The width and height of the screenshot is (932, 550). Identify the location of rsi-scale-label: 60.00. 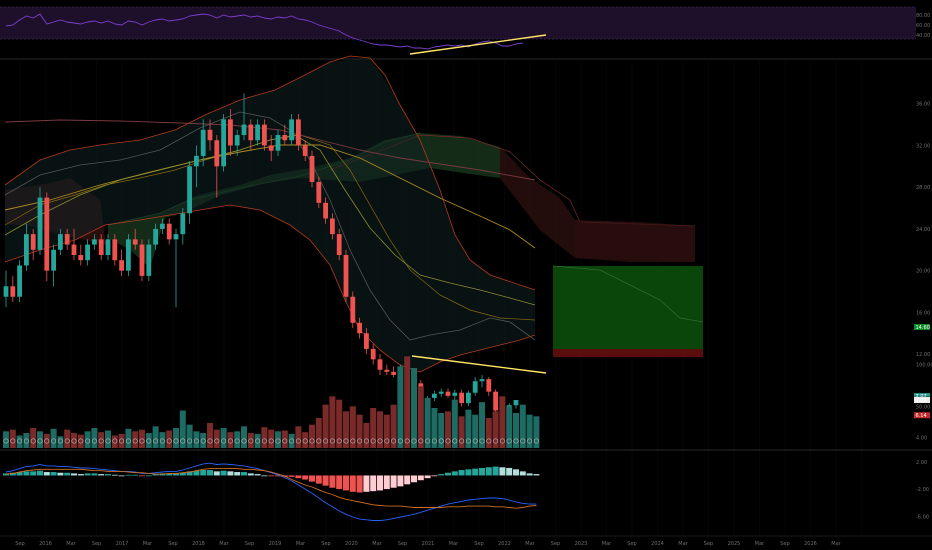
(923, 26).